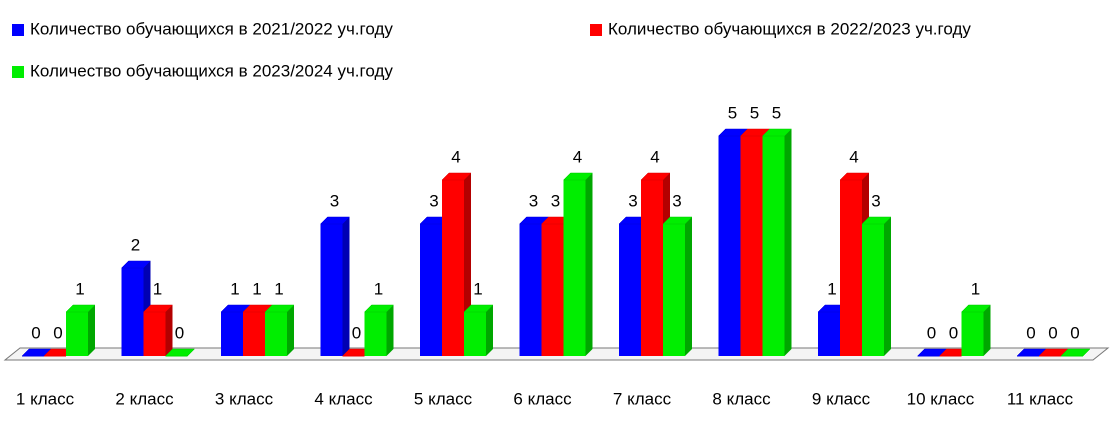  Describe the element at coordinates (841, 398) in the screenshot. I see `x-tick-label: 9 класс` at that location.